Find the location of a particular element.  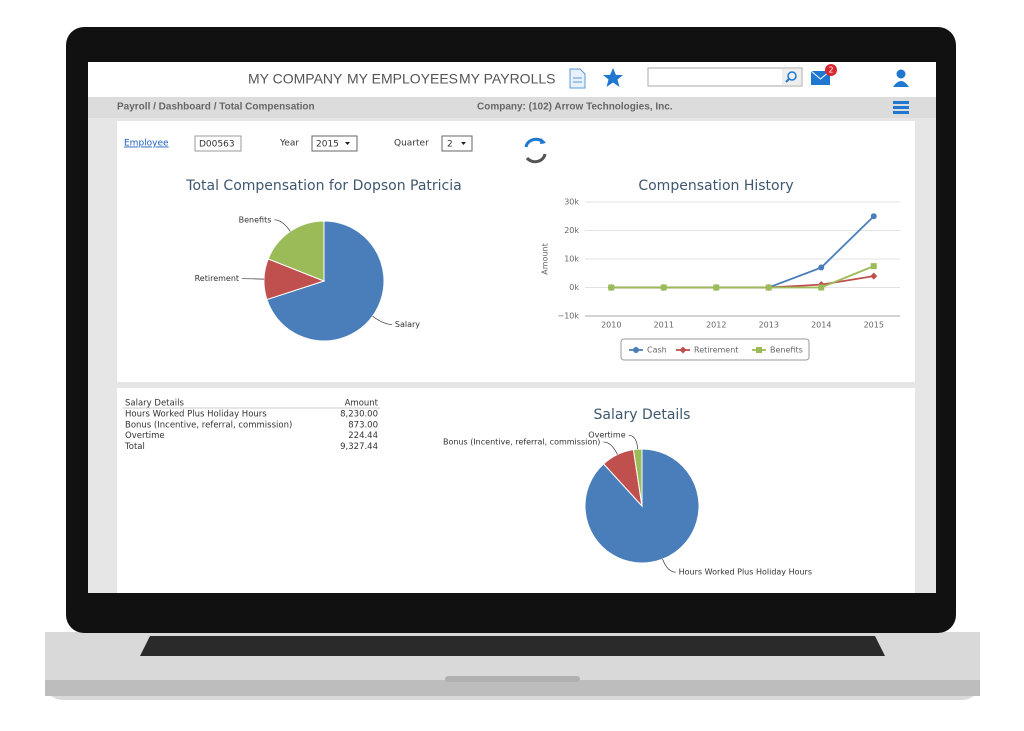

pie-label: Overtime is located at coordinates (606, 435).